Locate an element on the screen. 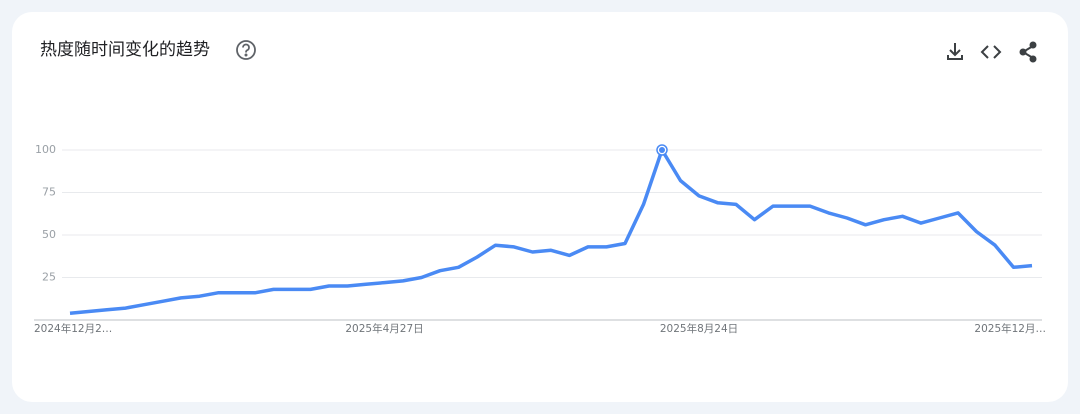  help-glyph is located at coordinates (246, 48).